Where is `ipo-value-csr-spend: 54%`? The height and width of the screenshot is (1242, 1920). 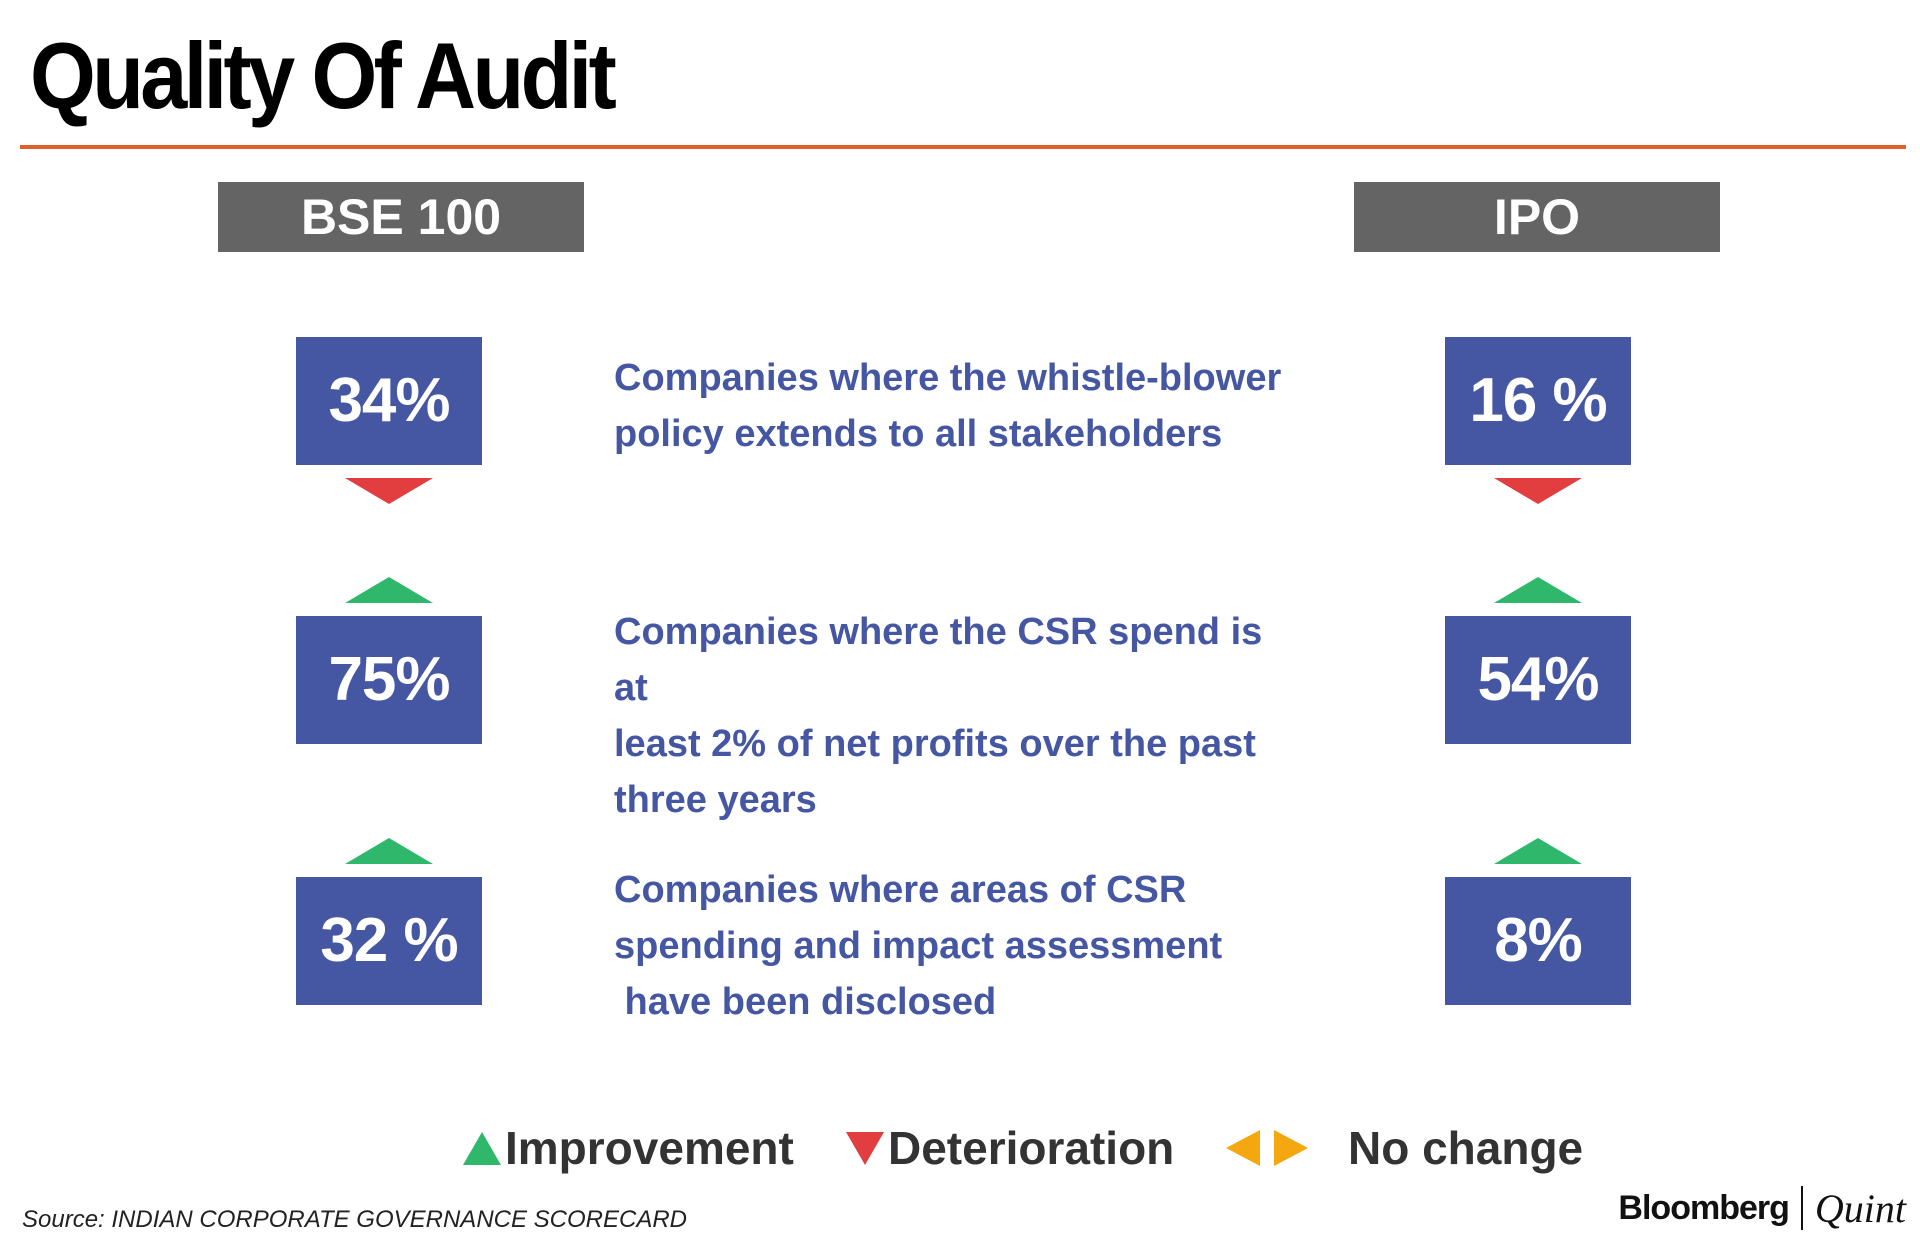 ipo-value-csr-spend: 54% is located at coordinates (1538, 680).